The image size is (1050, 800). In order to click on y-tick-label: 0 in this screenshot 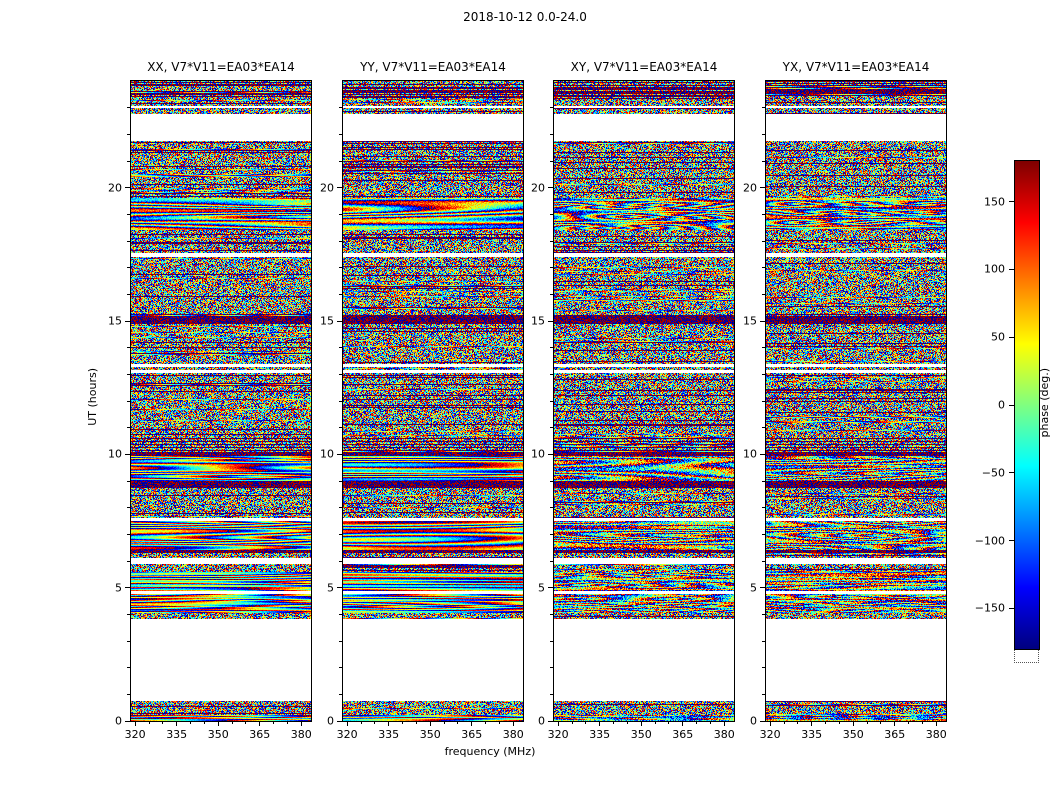, I will do `click(118, 721)`.